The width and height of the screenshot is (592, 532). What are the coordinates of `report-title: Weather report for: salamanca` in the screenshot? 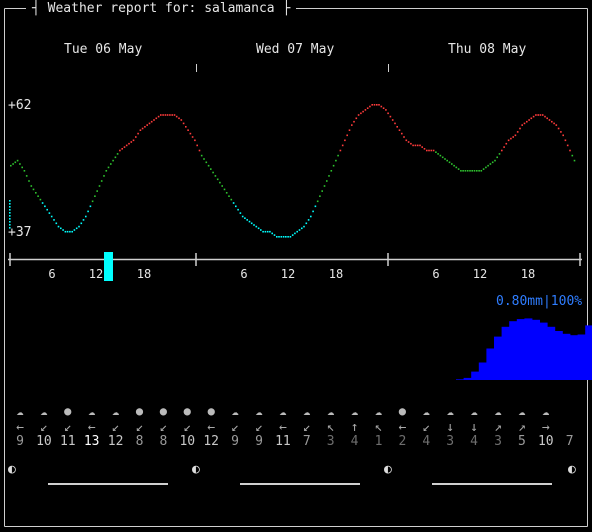 It's located at (161, 8).